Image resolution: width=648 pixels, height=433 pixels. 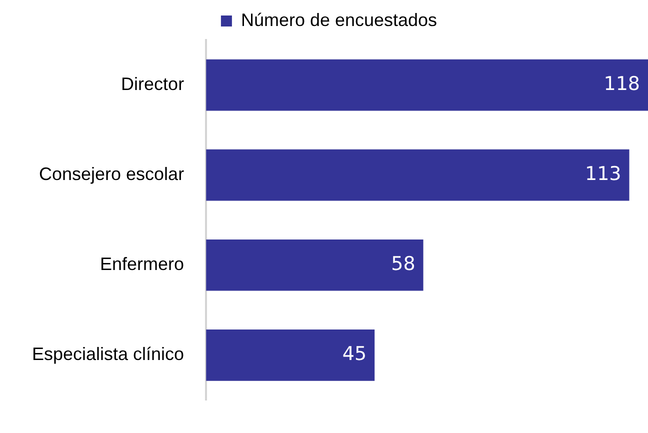 What do you see at coordinates (339, 20) in the screenshot?
I see `legend-label: Número de encuestados` at bounding box center [339, 20].